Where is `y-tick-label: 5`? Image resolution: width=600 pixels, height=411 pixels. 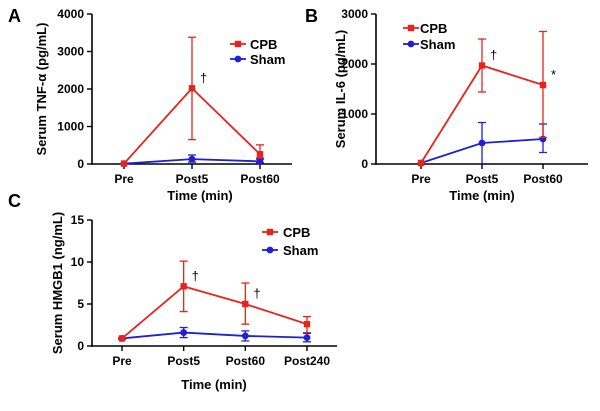 y-tick-label: 5 is located at coordinates (80, 304).